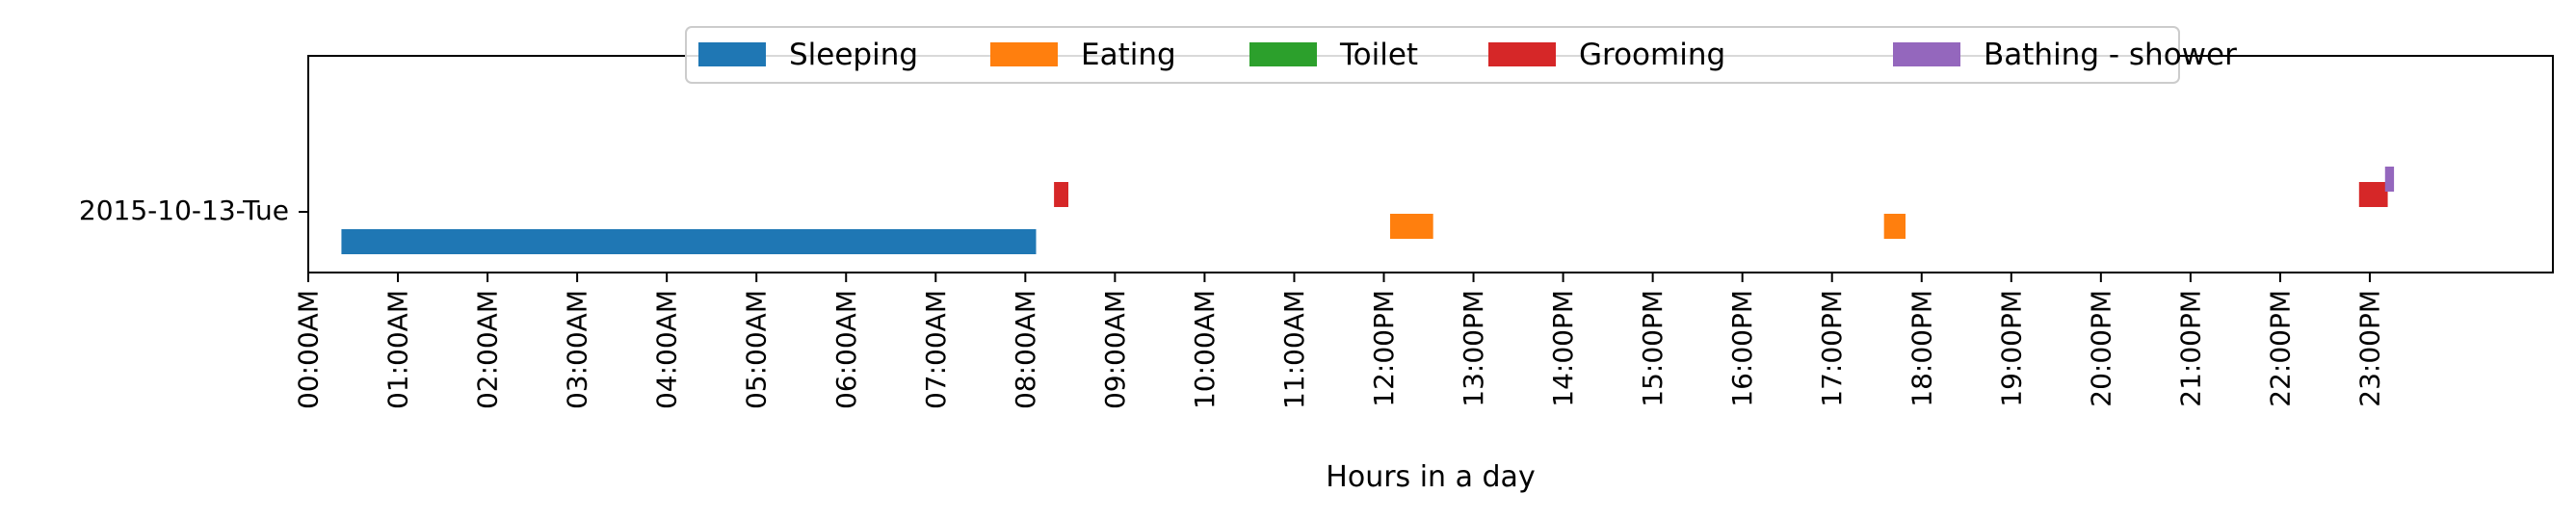 The width and height of the screenshot is (2576, 520). Describe the element at coordinates (398, 349) in the screenshot. I see `x-tick-label: 01:00AM` at that location.